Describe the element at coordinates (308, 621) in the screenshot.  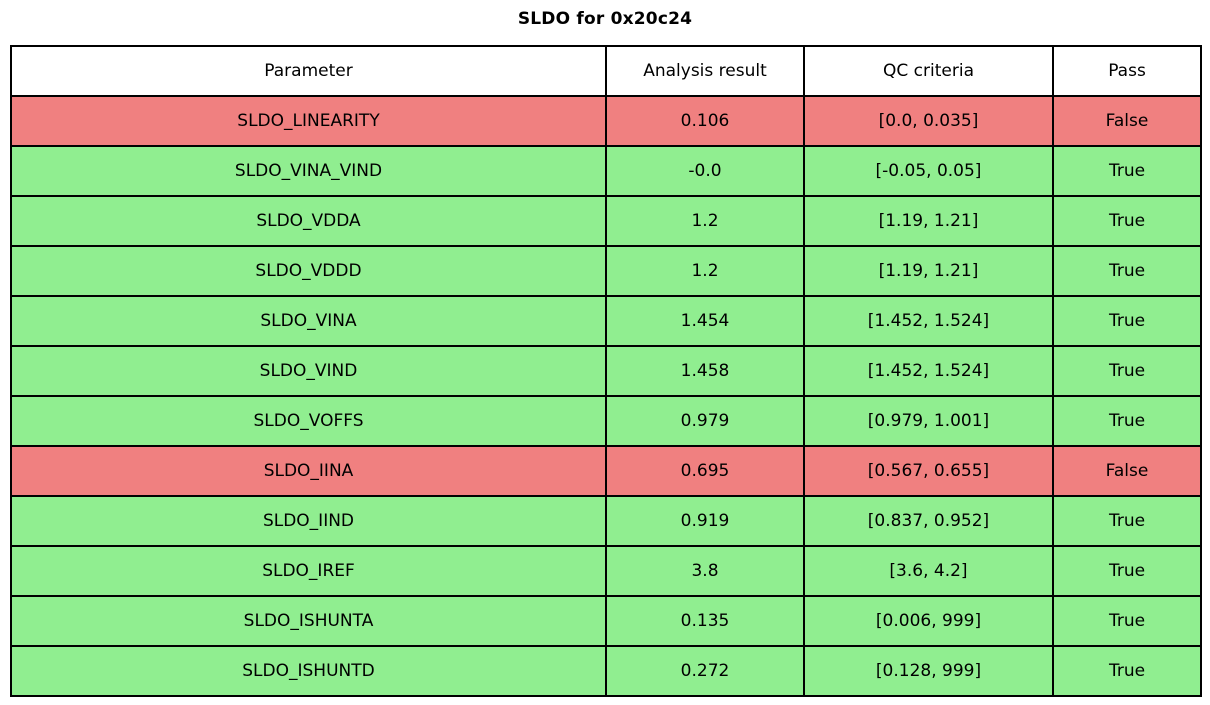
I see `parameter-cell: SLDO_ISHUNTA` at that location.